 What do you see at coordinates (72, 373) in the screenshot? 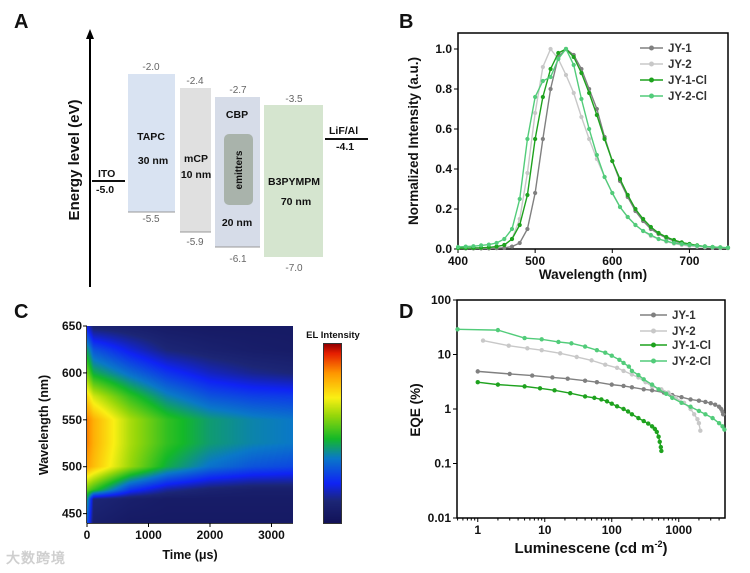
I see `y-tick-label: 600` at bounding box center [72, 373].